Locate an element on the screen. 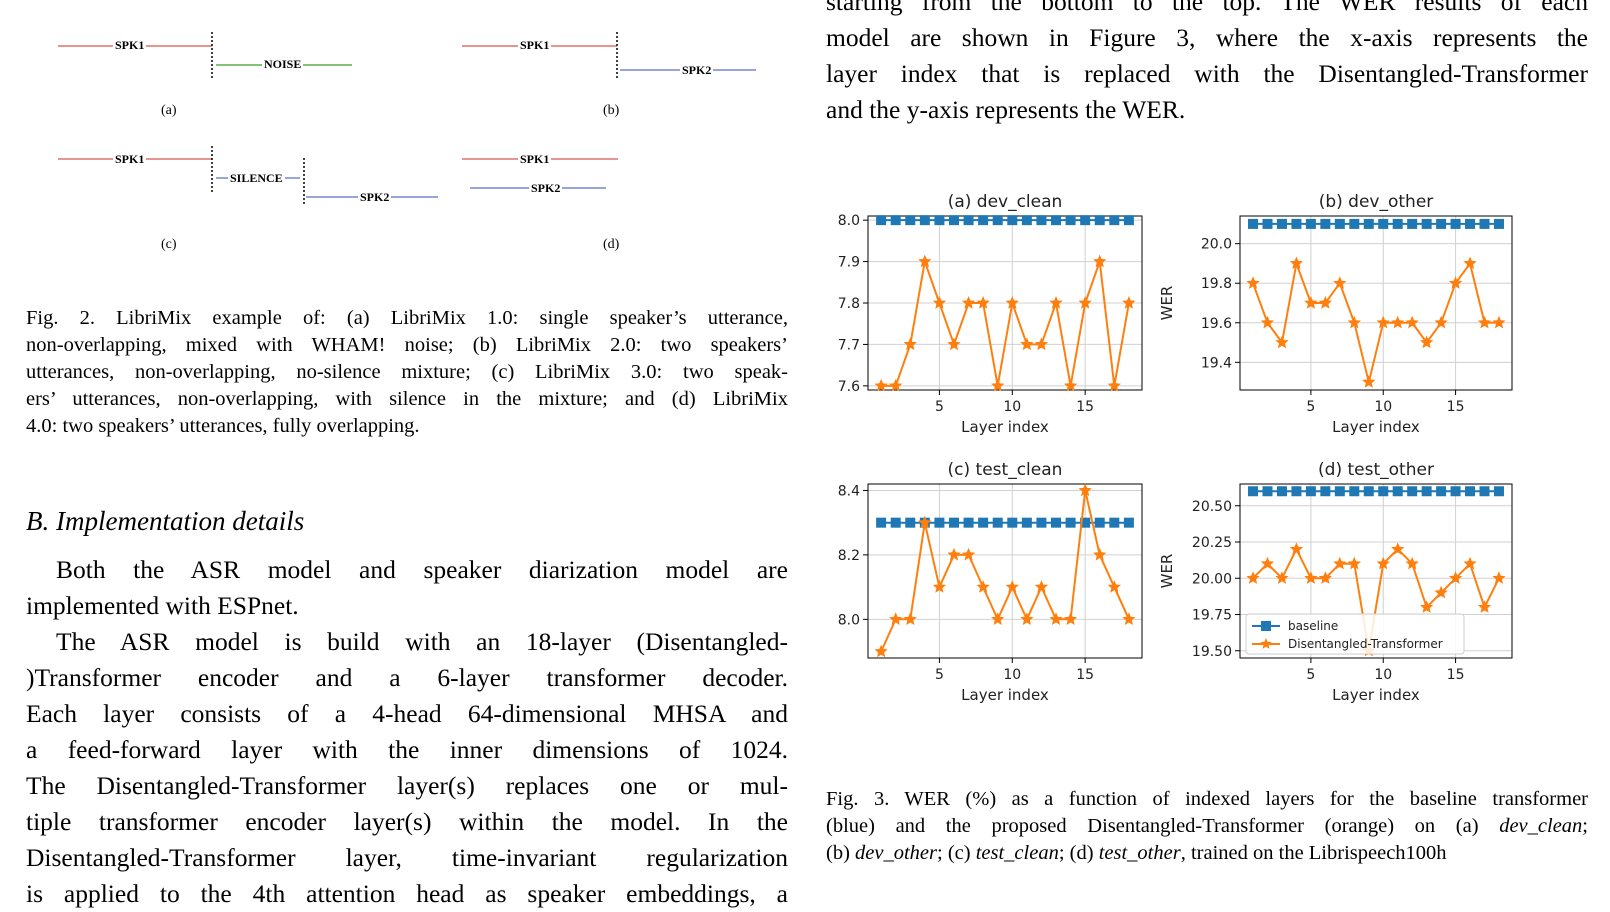 Image resolution: width=1610 pixels, height=912 pixels. body-line: and the y-axis represents the WER. is located at coordinates (1006, 109).